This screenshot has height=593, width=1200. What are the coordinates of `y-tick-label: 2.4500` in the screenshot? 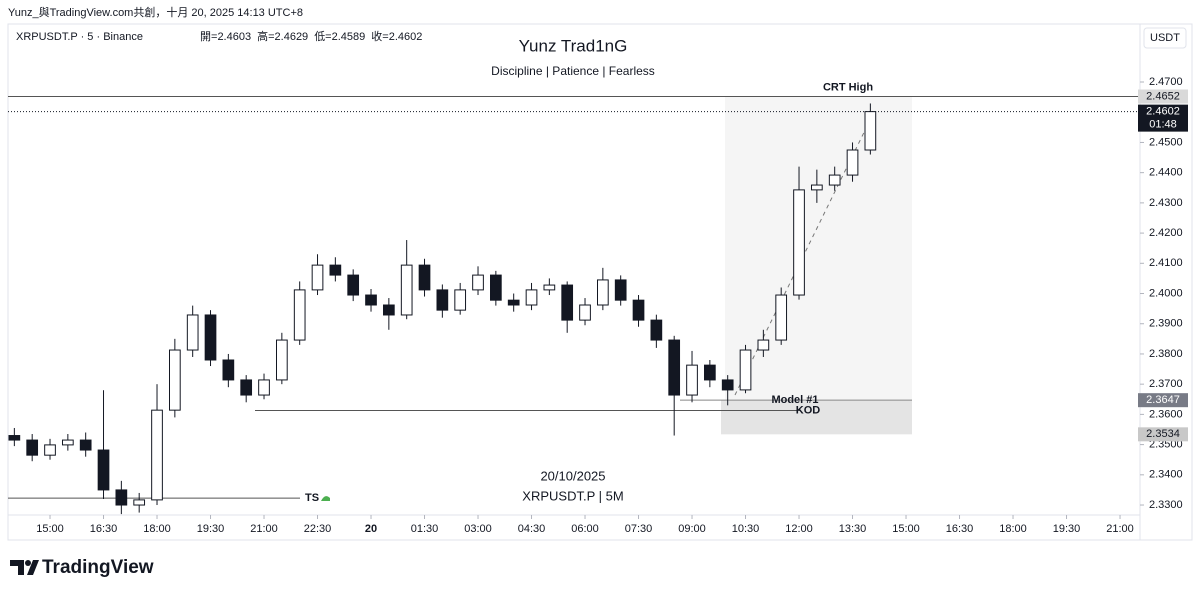 It's located at (1166, 142).